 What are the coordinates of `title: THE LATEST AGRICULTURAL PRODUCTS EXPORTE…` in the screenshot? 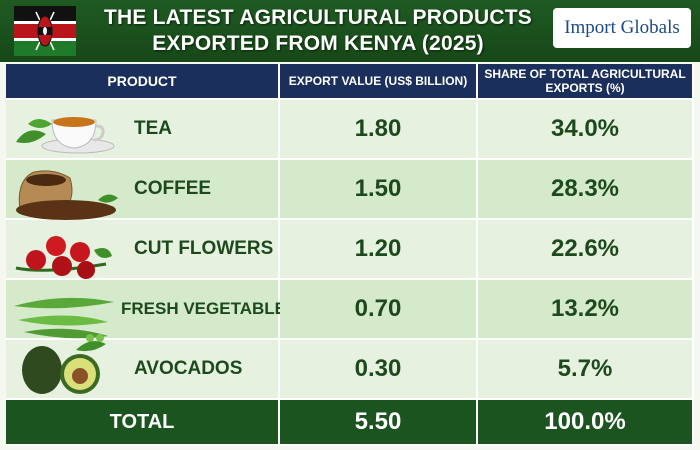 It's located at (318, 30).